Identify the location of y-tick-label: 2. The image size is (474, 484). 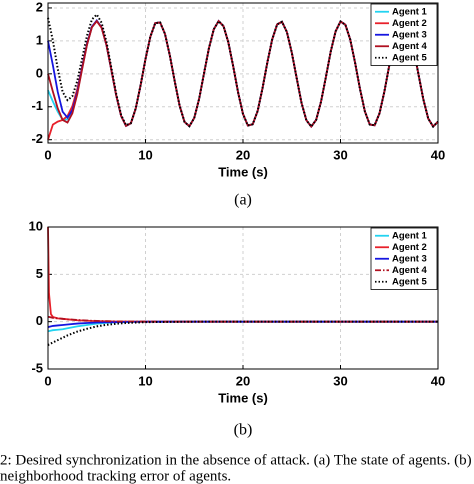
(39, 7).